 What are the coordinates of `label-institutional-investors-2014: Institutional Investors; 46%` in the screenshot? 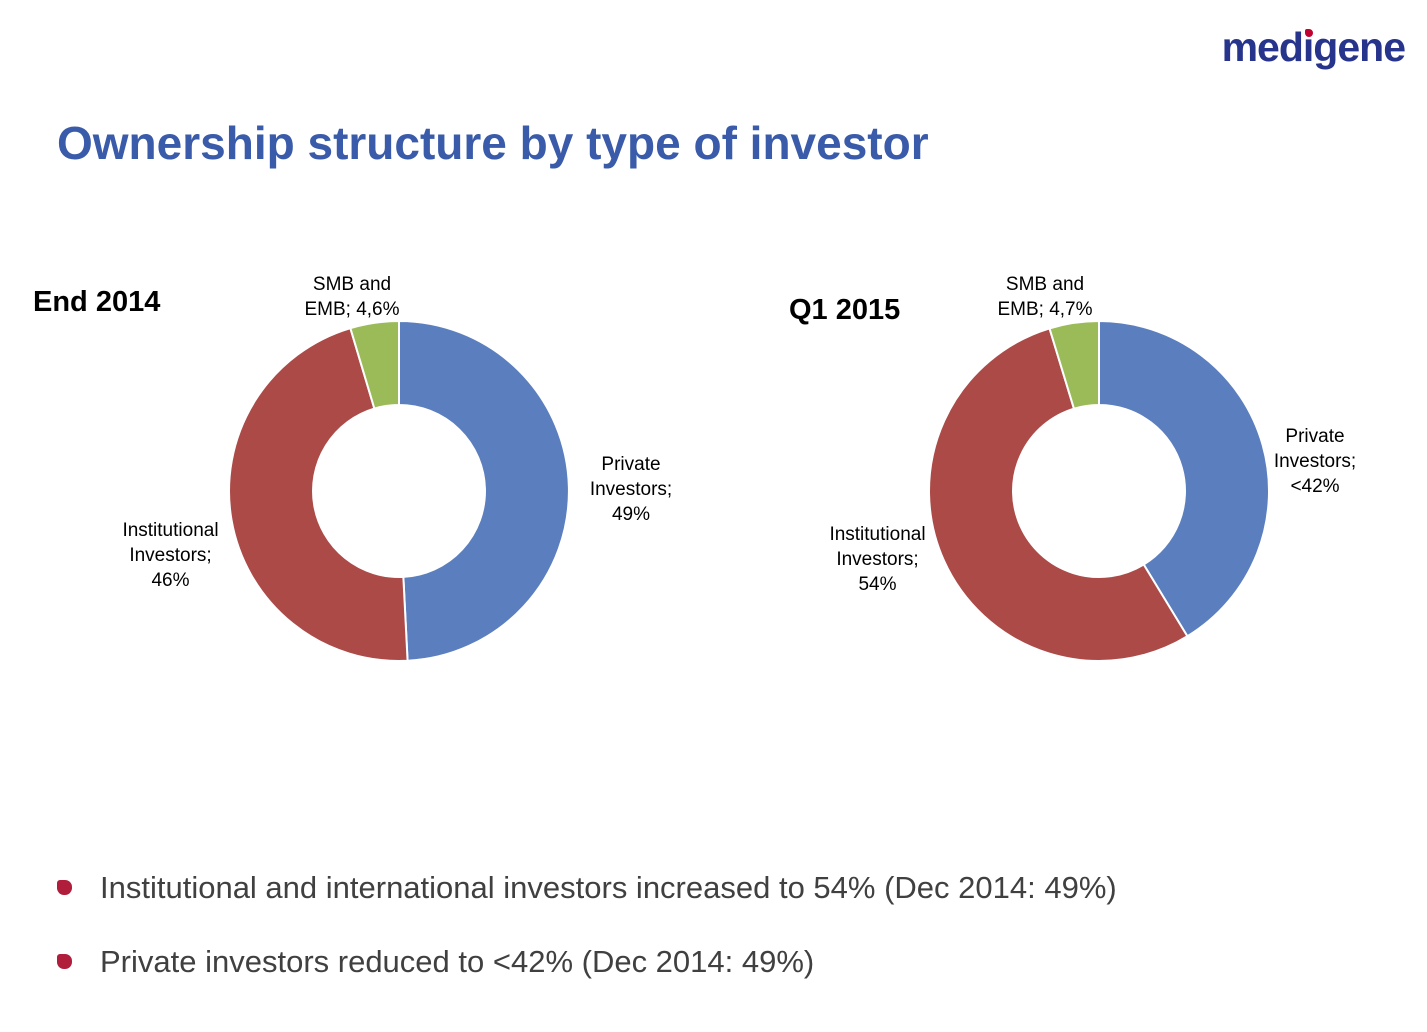 It's located at (170, 555).